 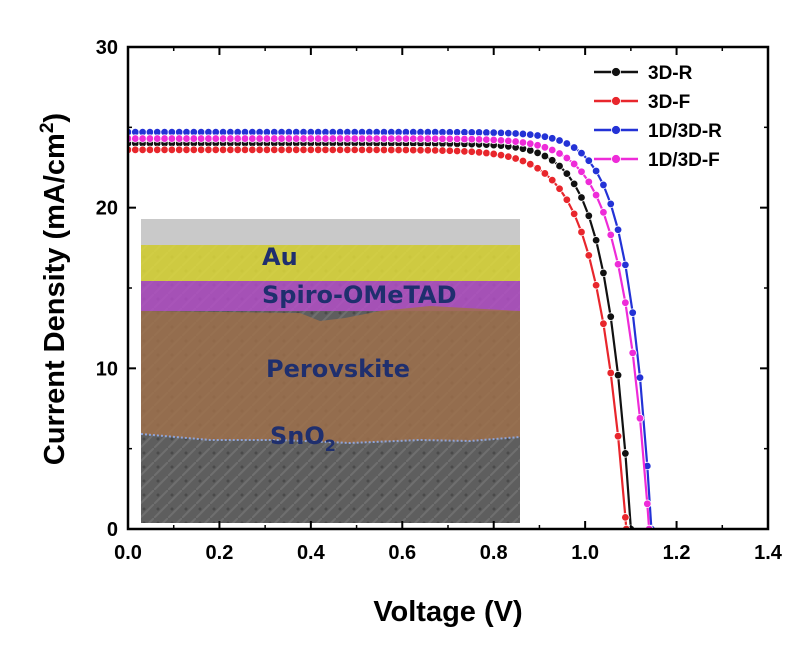 I want to click on y-tick-label: 10, so click(x=107, y=369).